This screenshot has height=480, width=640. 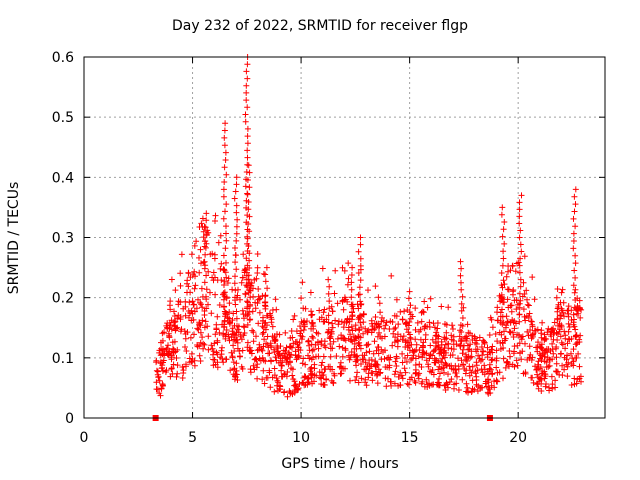 What do you see at coordinates (63, 359) in the screenshot?
I see `y-tick-label: 0.1` at bounding box center [63, 359].